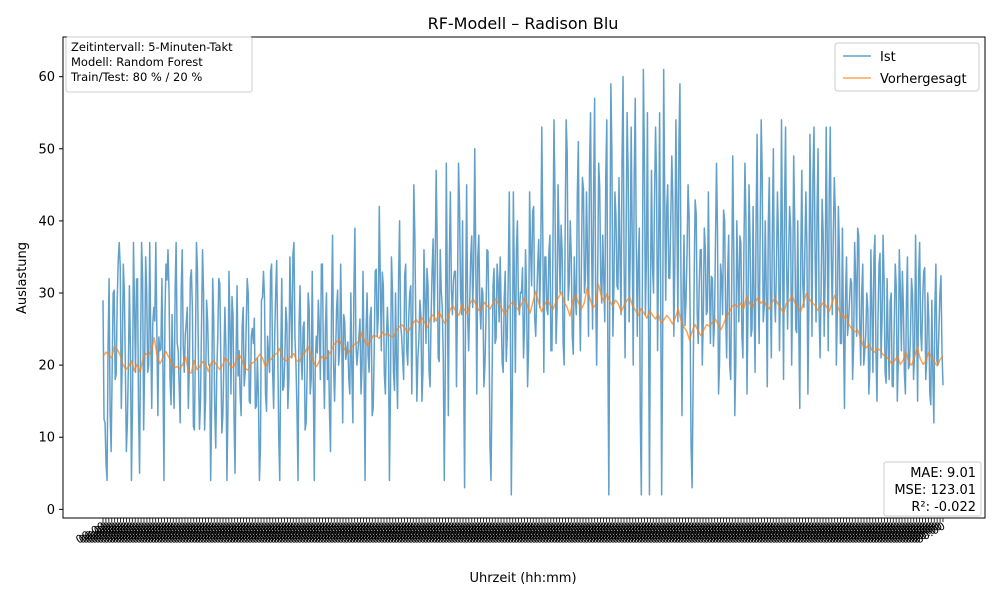  I want to click on y-tick-label: 60, so click(46, 77).